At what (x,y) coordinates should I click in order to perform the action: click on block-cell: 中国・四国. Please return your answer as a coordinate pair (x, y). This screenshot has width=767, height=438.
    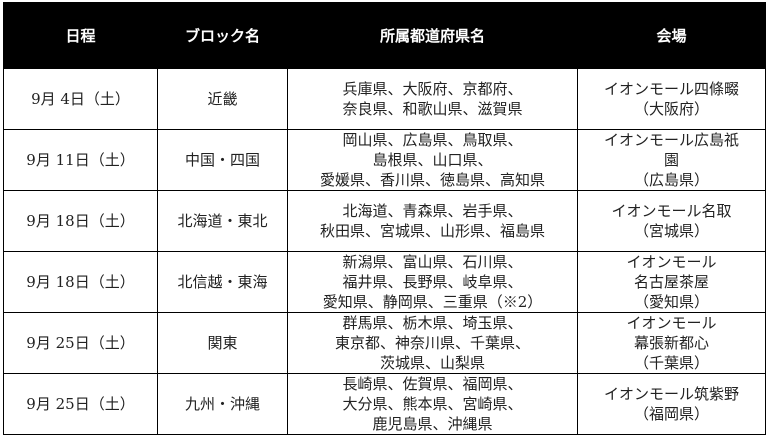
    Looking at the image, I should click on (222, 160).